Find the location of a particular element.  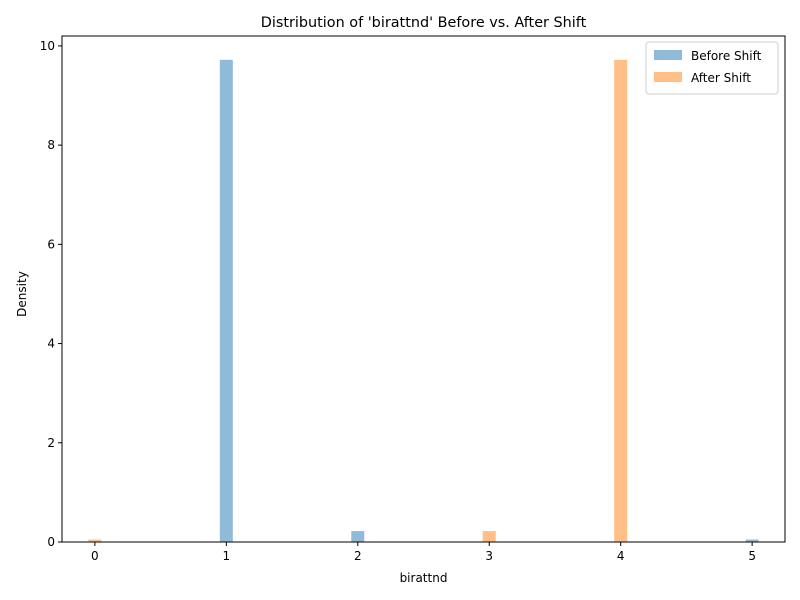

x-tick-label: 4 is located at coordinates (621, 556).